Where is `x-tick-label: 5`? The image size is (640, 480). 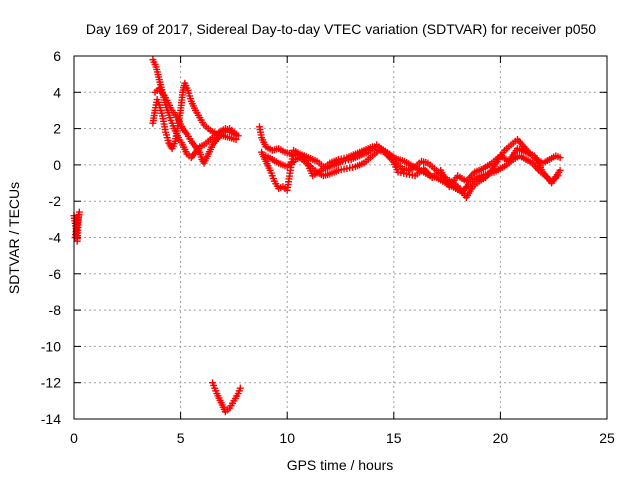 x-tick-label: 5 is located at coordinates (181, 438).